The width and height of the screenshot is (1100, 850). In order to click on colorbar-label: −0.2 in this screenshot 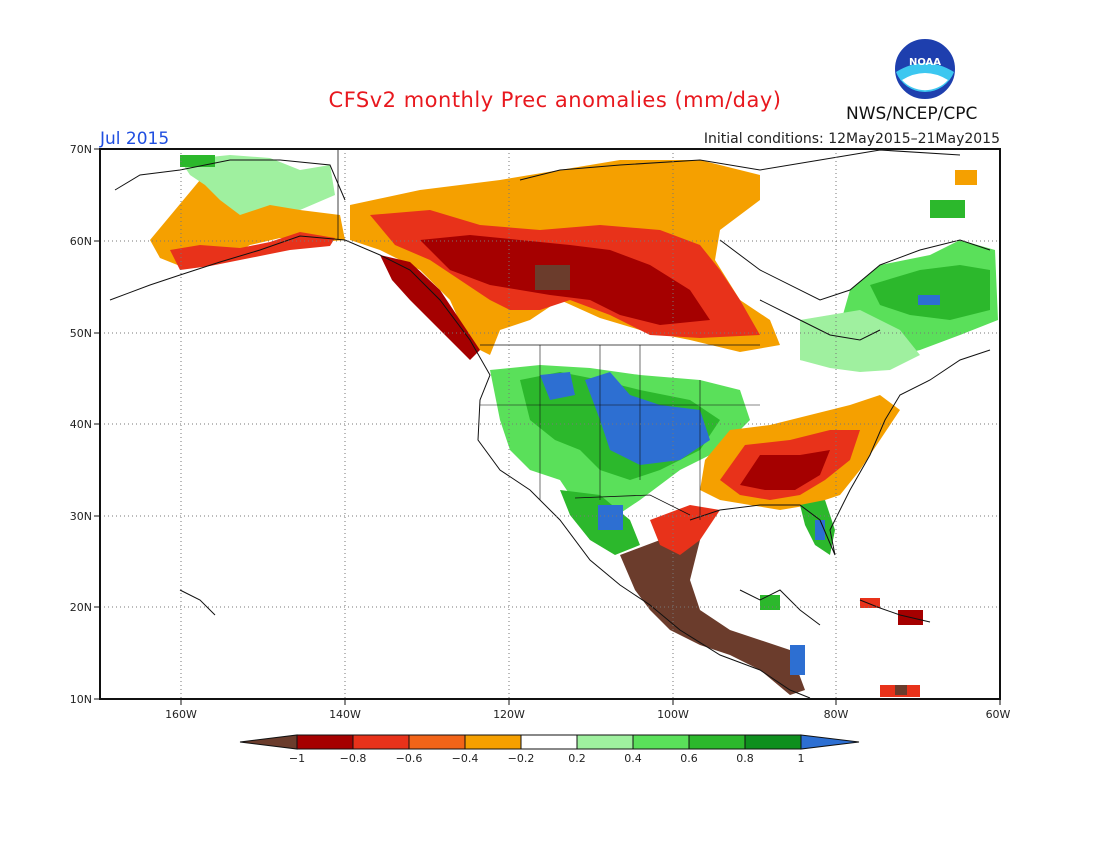, I will do `click(521, 758)`.